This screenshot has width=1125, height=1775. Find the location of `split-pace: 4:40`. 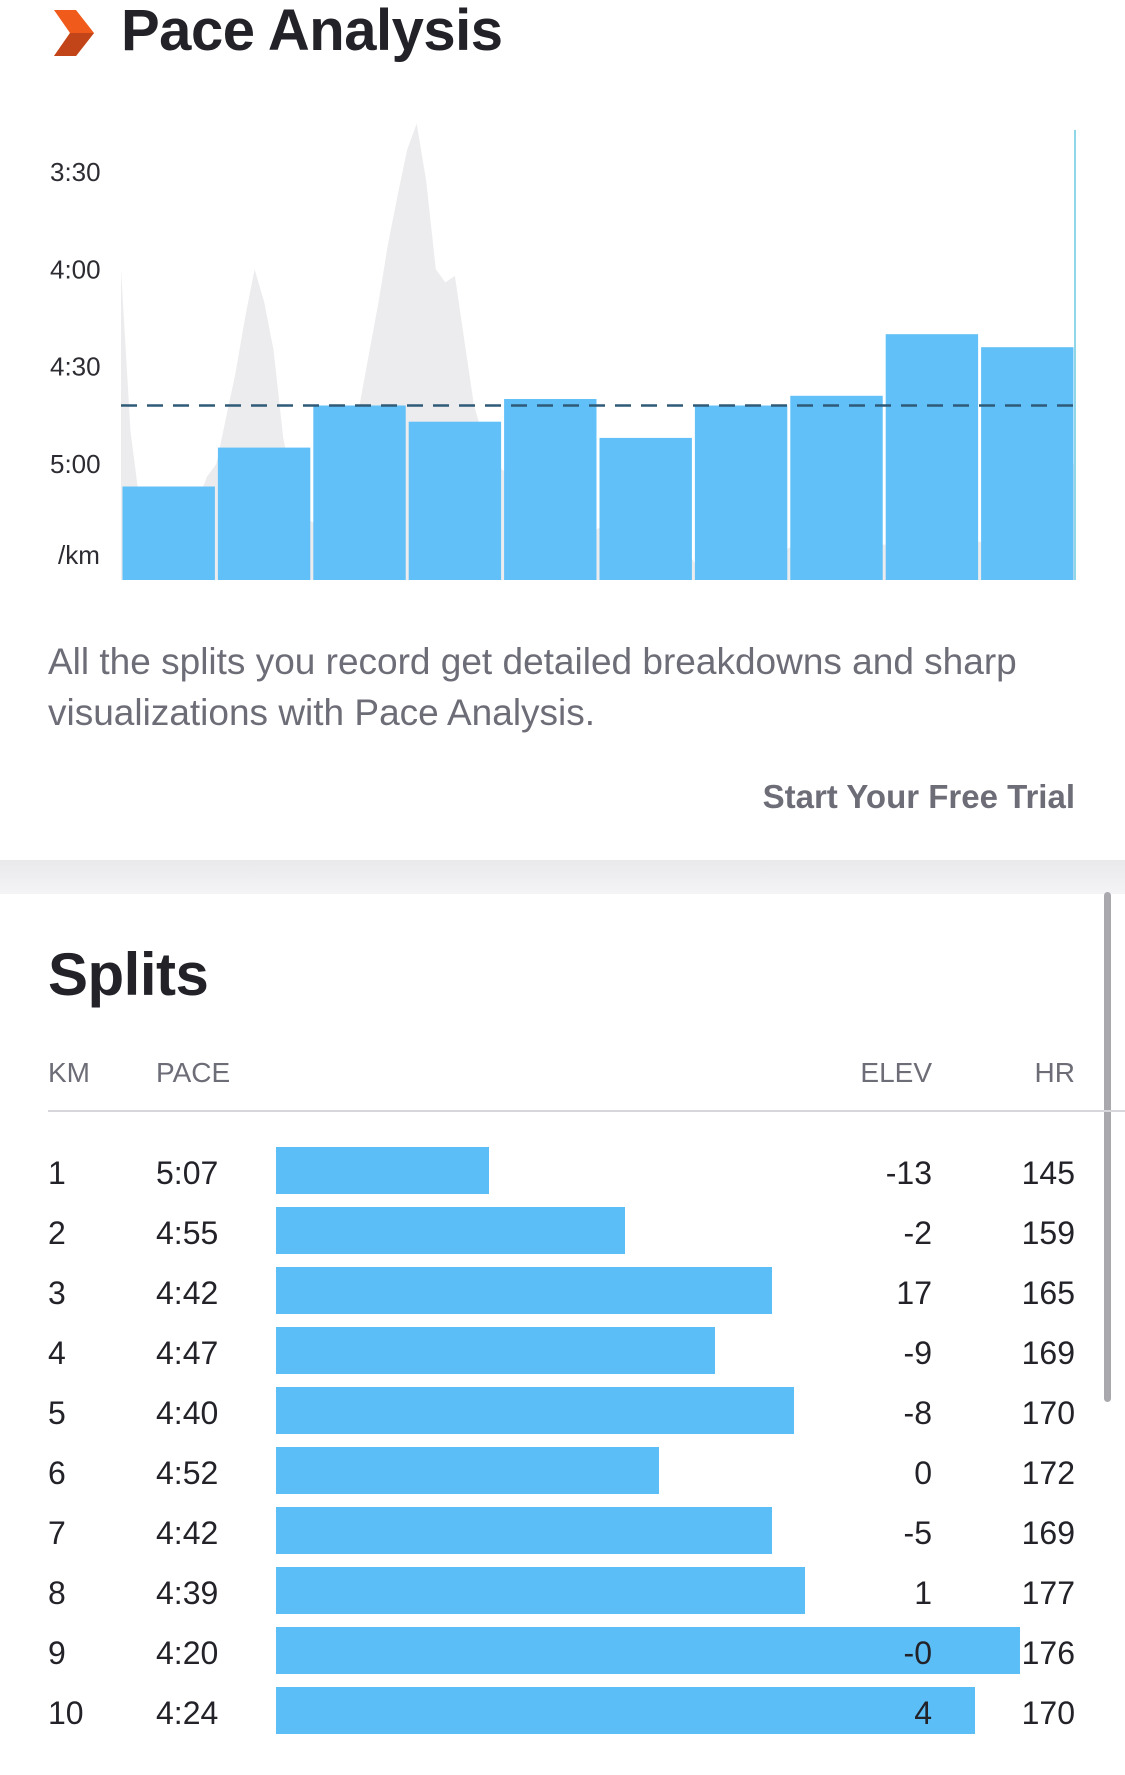

split-pace: 4:40 is located at coordinates (187, 1413).